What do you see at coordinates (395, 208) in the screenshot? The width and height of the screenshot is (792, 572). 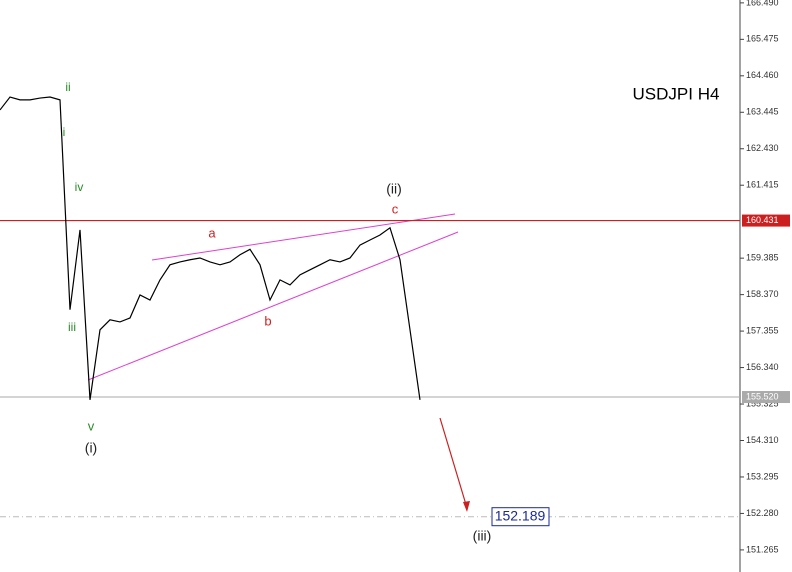 I see `annotation: c` at bounding box center [395, 208].